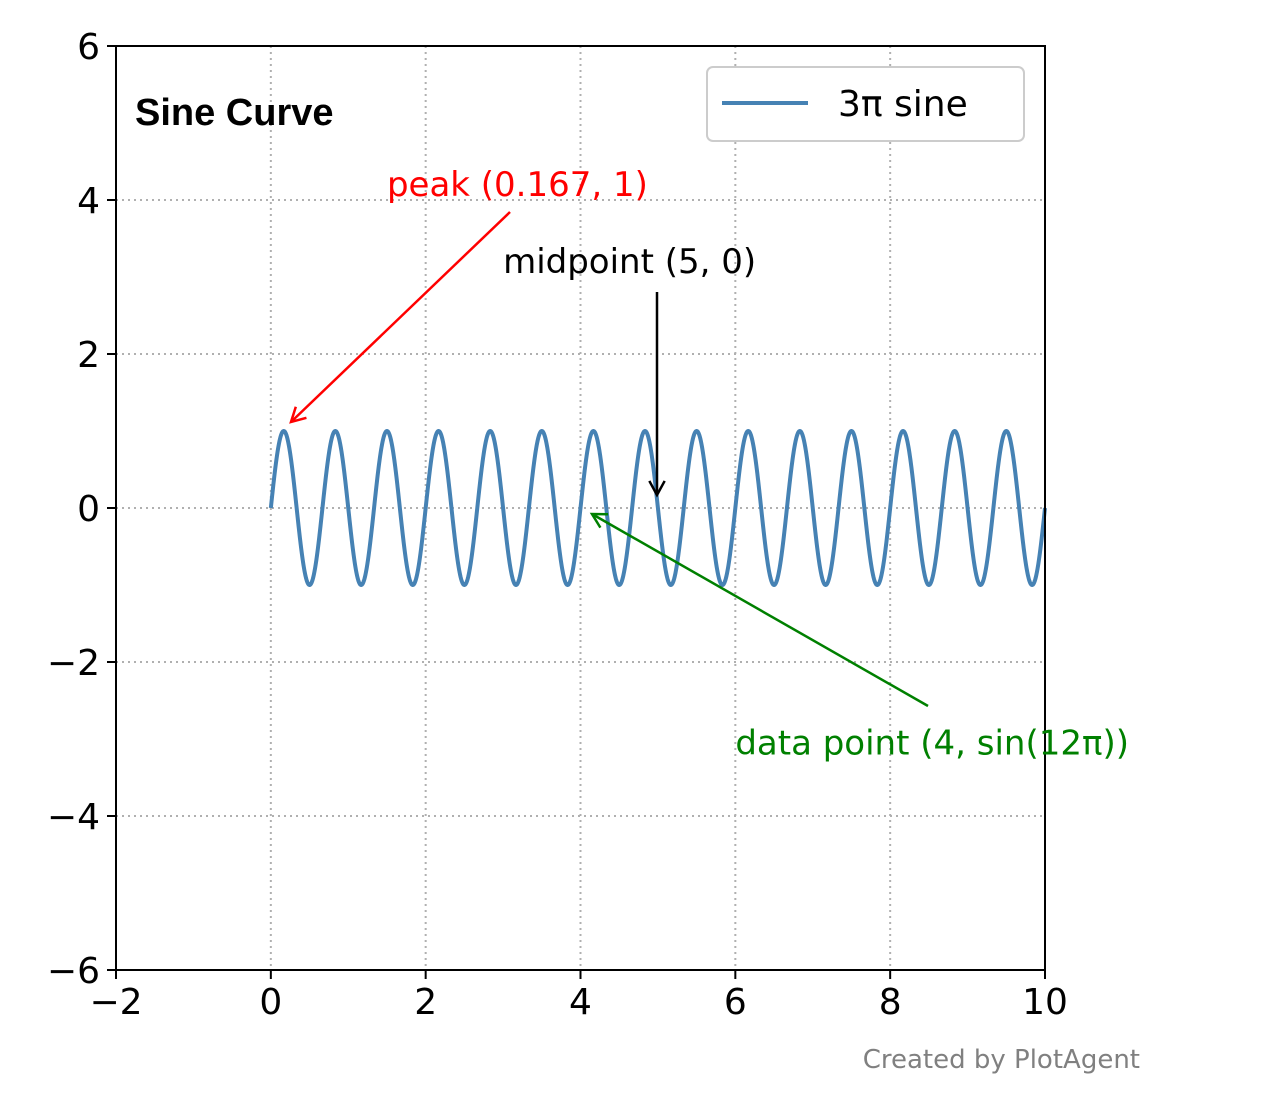  What do you see at coordinates (735, 1002) in the screenshot?
I see `x-tick-label: 6` at bounding box center [735, 1002].